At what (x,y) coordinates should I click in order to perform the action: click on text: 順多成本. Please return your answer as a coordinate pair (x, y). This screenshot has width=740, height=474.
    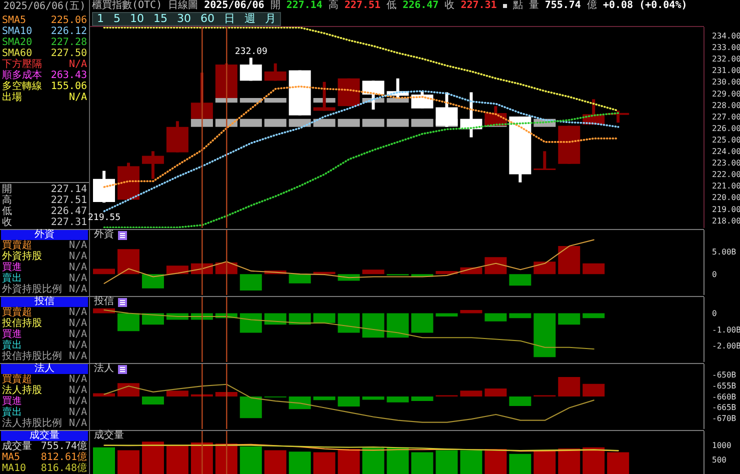
    Looking at the image, I should click on (22, 75).